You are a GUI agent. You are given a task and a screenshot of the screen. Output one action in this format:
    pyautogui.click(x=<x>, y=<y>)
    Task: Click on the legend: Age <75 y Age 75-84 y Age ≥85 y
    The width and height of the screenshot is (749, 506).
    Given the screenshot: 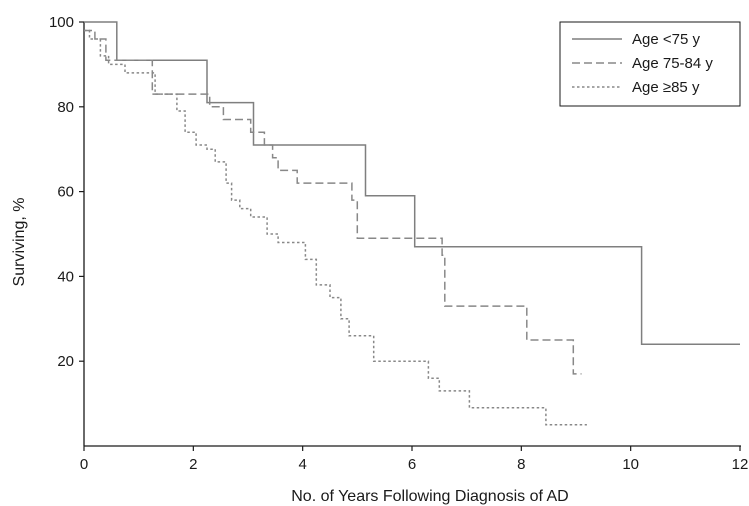 What is the action you would take?
    pyautogui.click(x=650, y=64)
    